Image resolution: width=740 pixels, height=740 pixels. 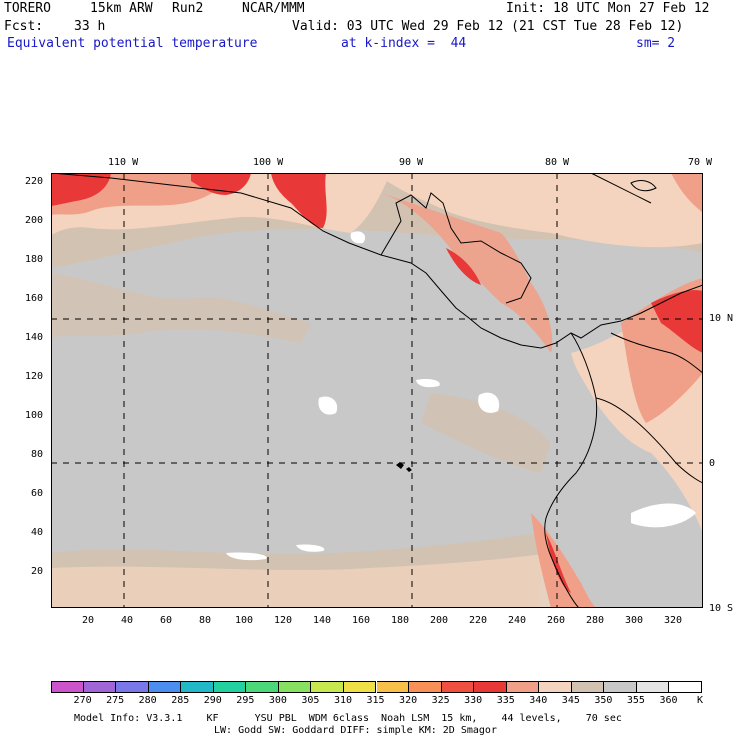 What do you see at coordinates (635, 700) in the screenshot?
I see `legend-label: 355` at bounding box center [635, 700].